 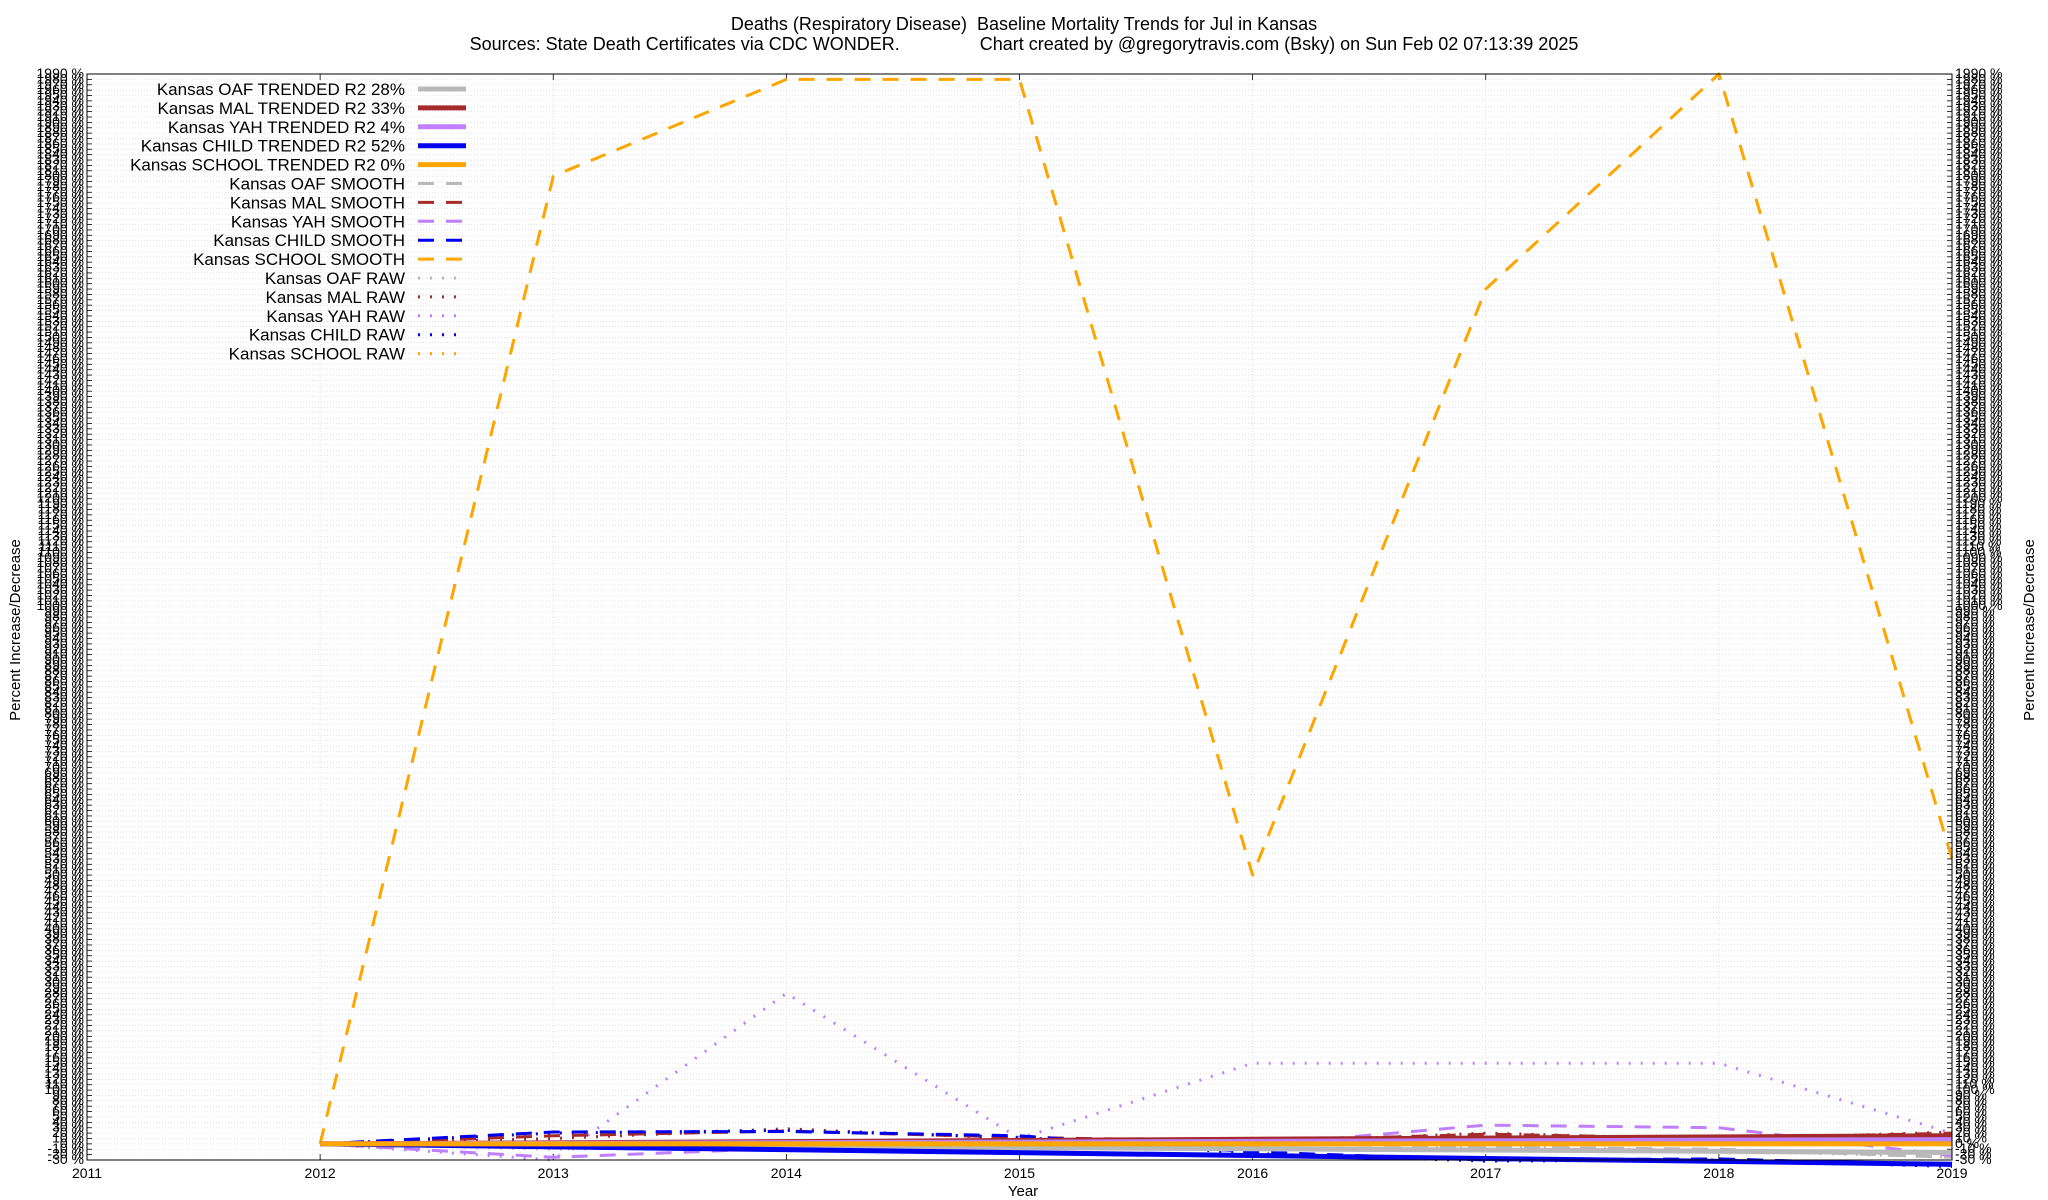 I want to click on y-tick-label: 450 %, so click(x=1975, y=901).